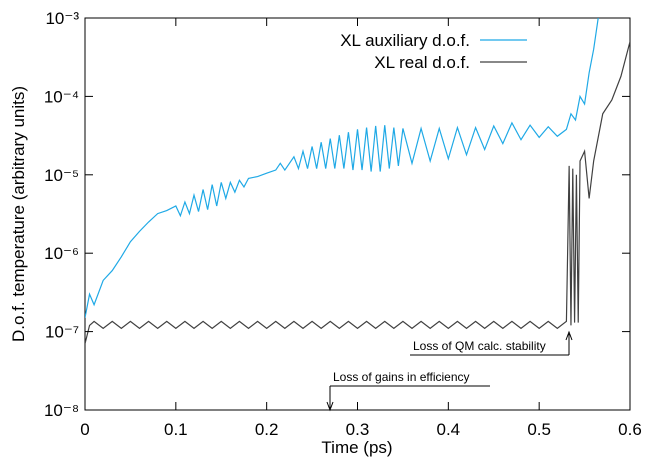  I want to click on annotation-text: Loss of gains in efficiency, so click(401, 377).